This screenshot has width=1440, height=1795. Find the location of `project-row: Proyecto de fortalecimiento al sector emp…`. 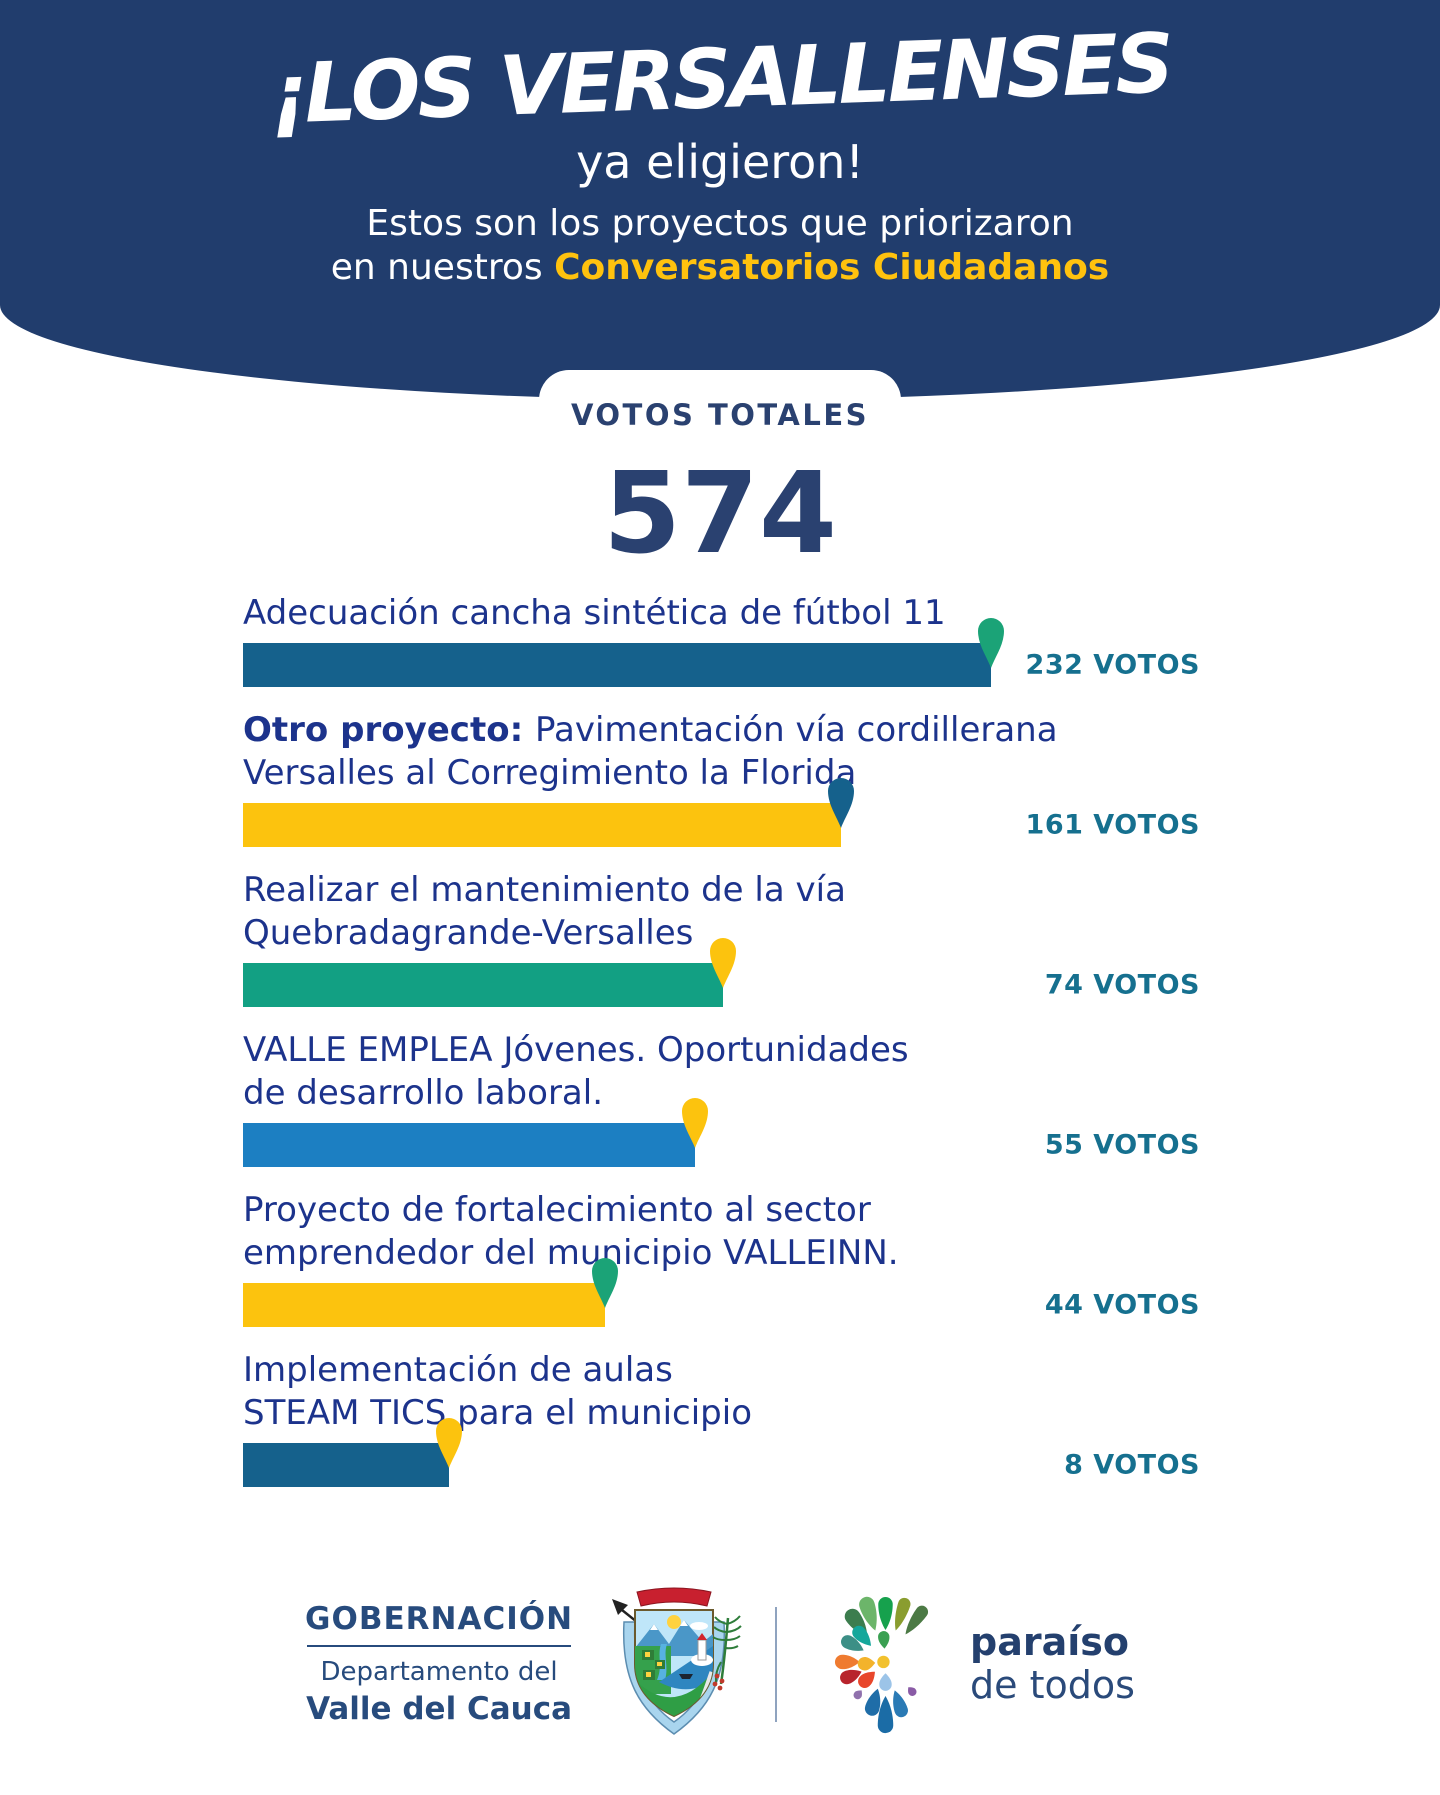

project-row: Proyecto de fortalecimiento al sector emp… is located at coordinates (721, 1258).